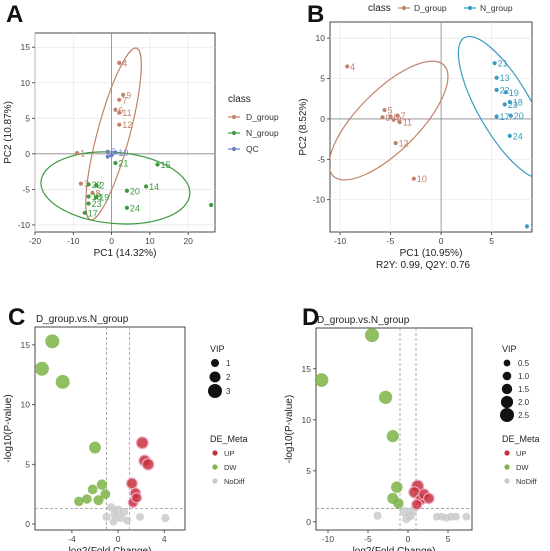 This screenshot has width=550, height=551. What do you see at coordinates (403, 116) in the screenshot?
I see `point-label: 7` at bounding box center [403, 116].